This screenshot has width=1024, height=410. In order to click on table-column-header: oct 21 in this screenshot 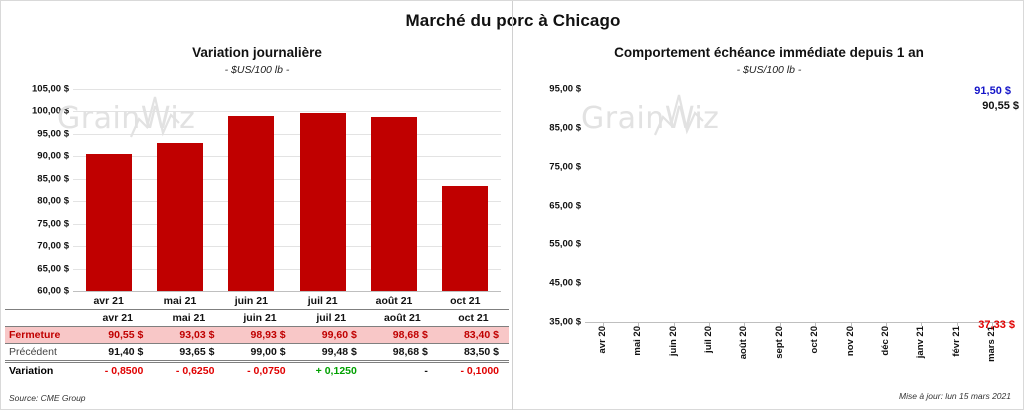, I will do `click(473, 318)`.